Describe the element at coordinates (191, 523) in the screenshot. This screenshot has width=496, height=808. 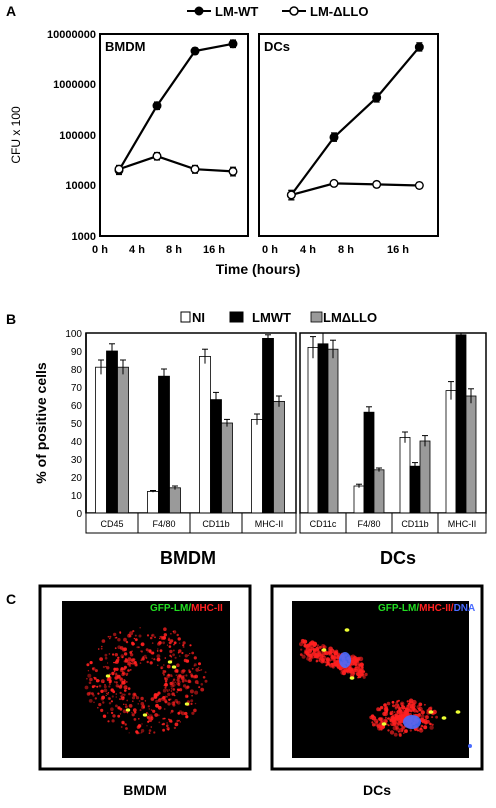
I see `panel-b-bmdm-categories: CD45 F4/80 CD11b MHC-II` at that location.